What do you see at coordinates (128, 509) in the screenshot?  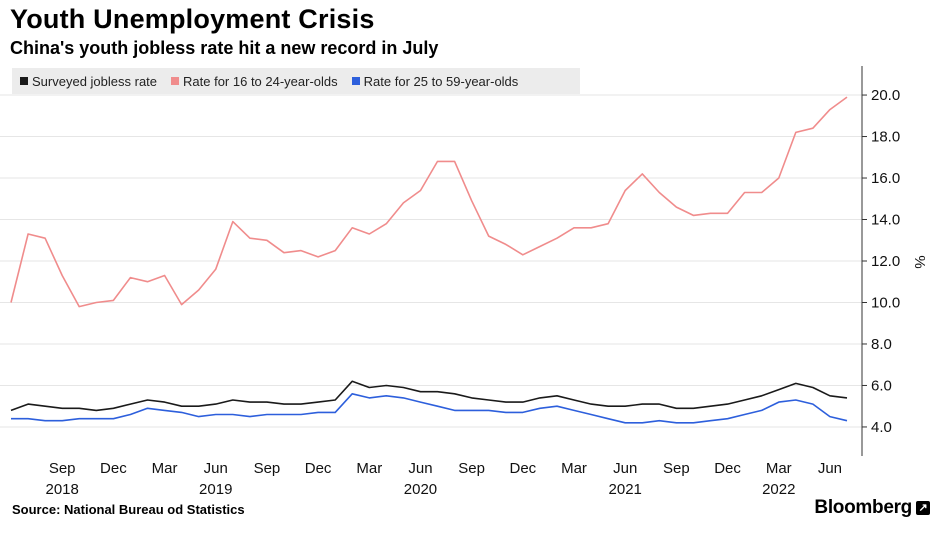 I see `source-note: Source: National Bureau od Statistics` at bounding box center [128, 509].